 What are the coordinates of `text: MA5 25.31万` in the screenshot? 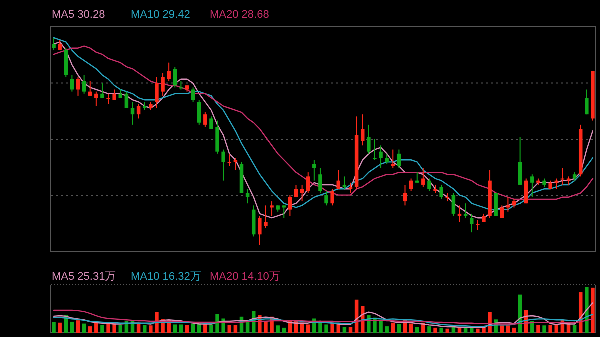 It's located at (84, 277).